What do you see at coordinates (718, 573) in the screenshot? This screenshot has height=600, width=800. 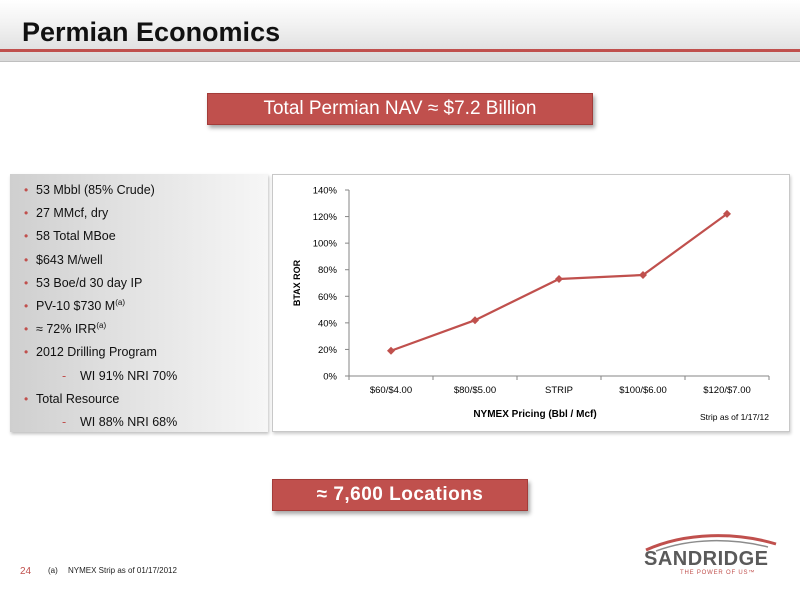 I see `logo-tagline: THE POWER OF US™` at bounding box center [718, 573].